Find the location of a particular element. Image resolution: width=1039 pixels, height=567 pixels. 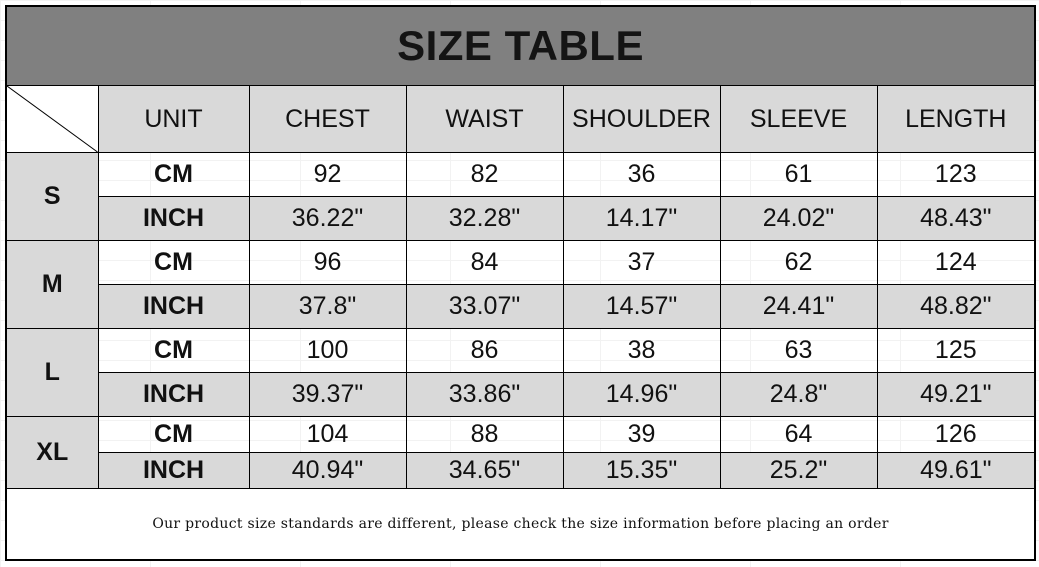

size-label: XL is located at coordinates (52, 452).